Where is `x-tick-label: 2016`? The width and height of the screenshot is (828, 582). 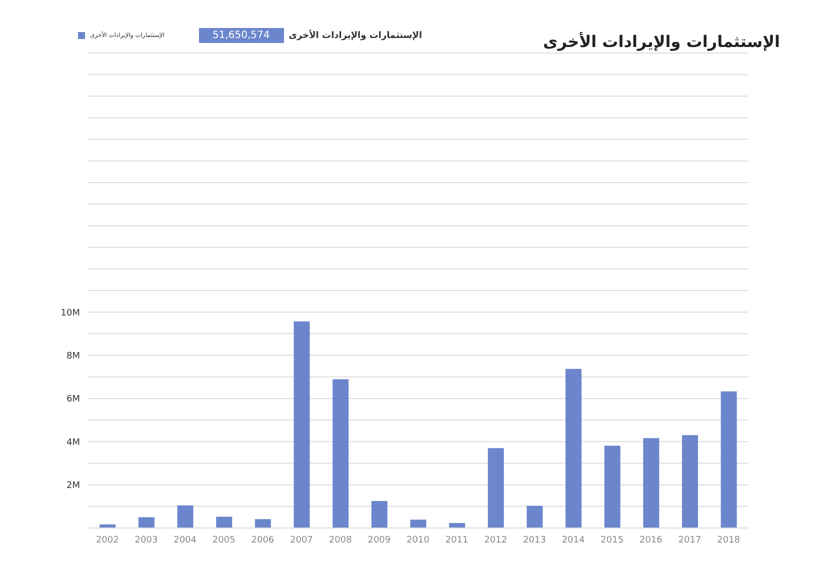 x-tick-label: 2016 is located at coordinates (651, 540).